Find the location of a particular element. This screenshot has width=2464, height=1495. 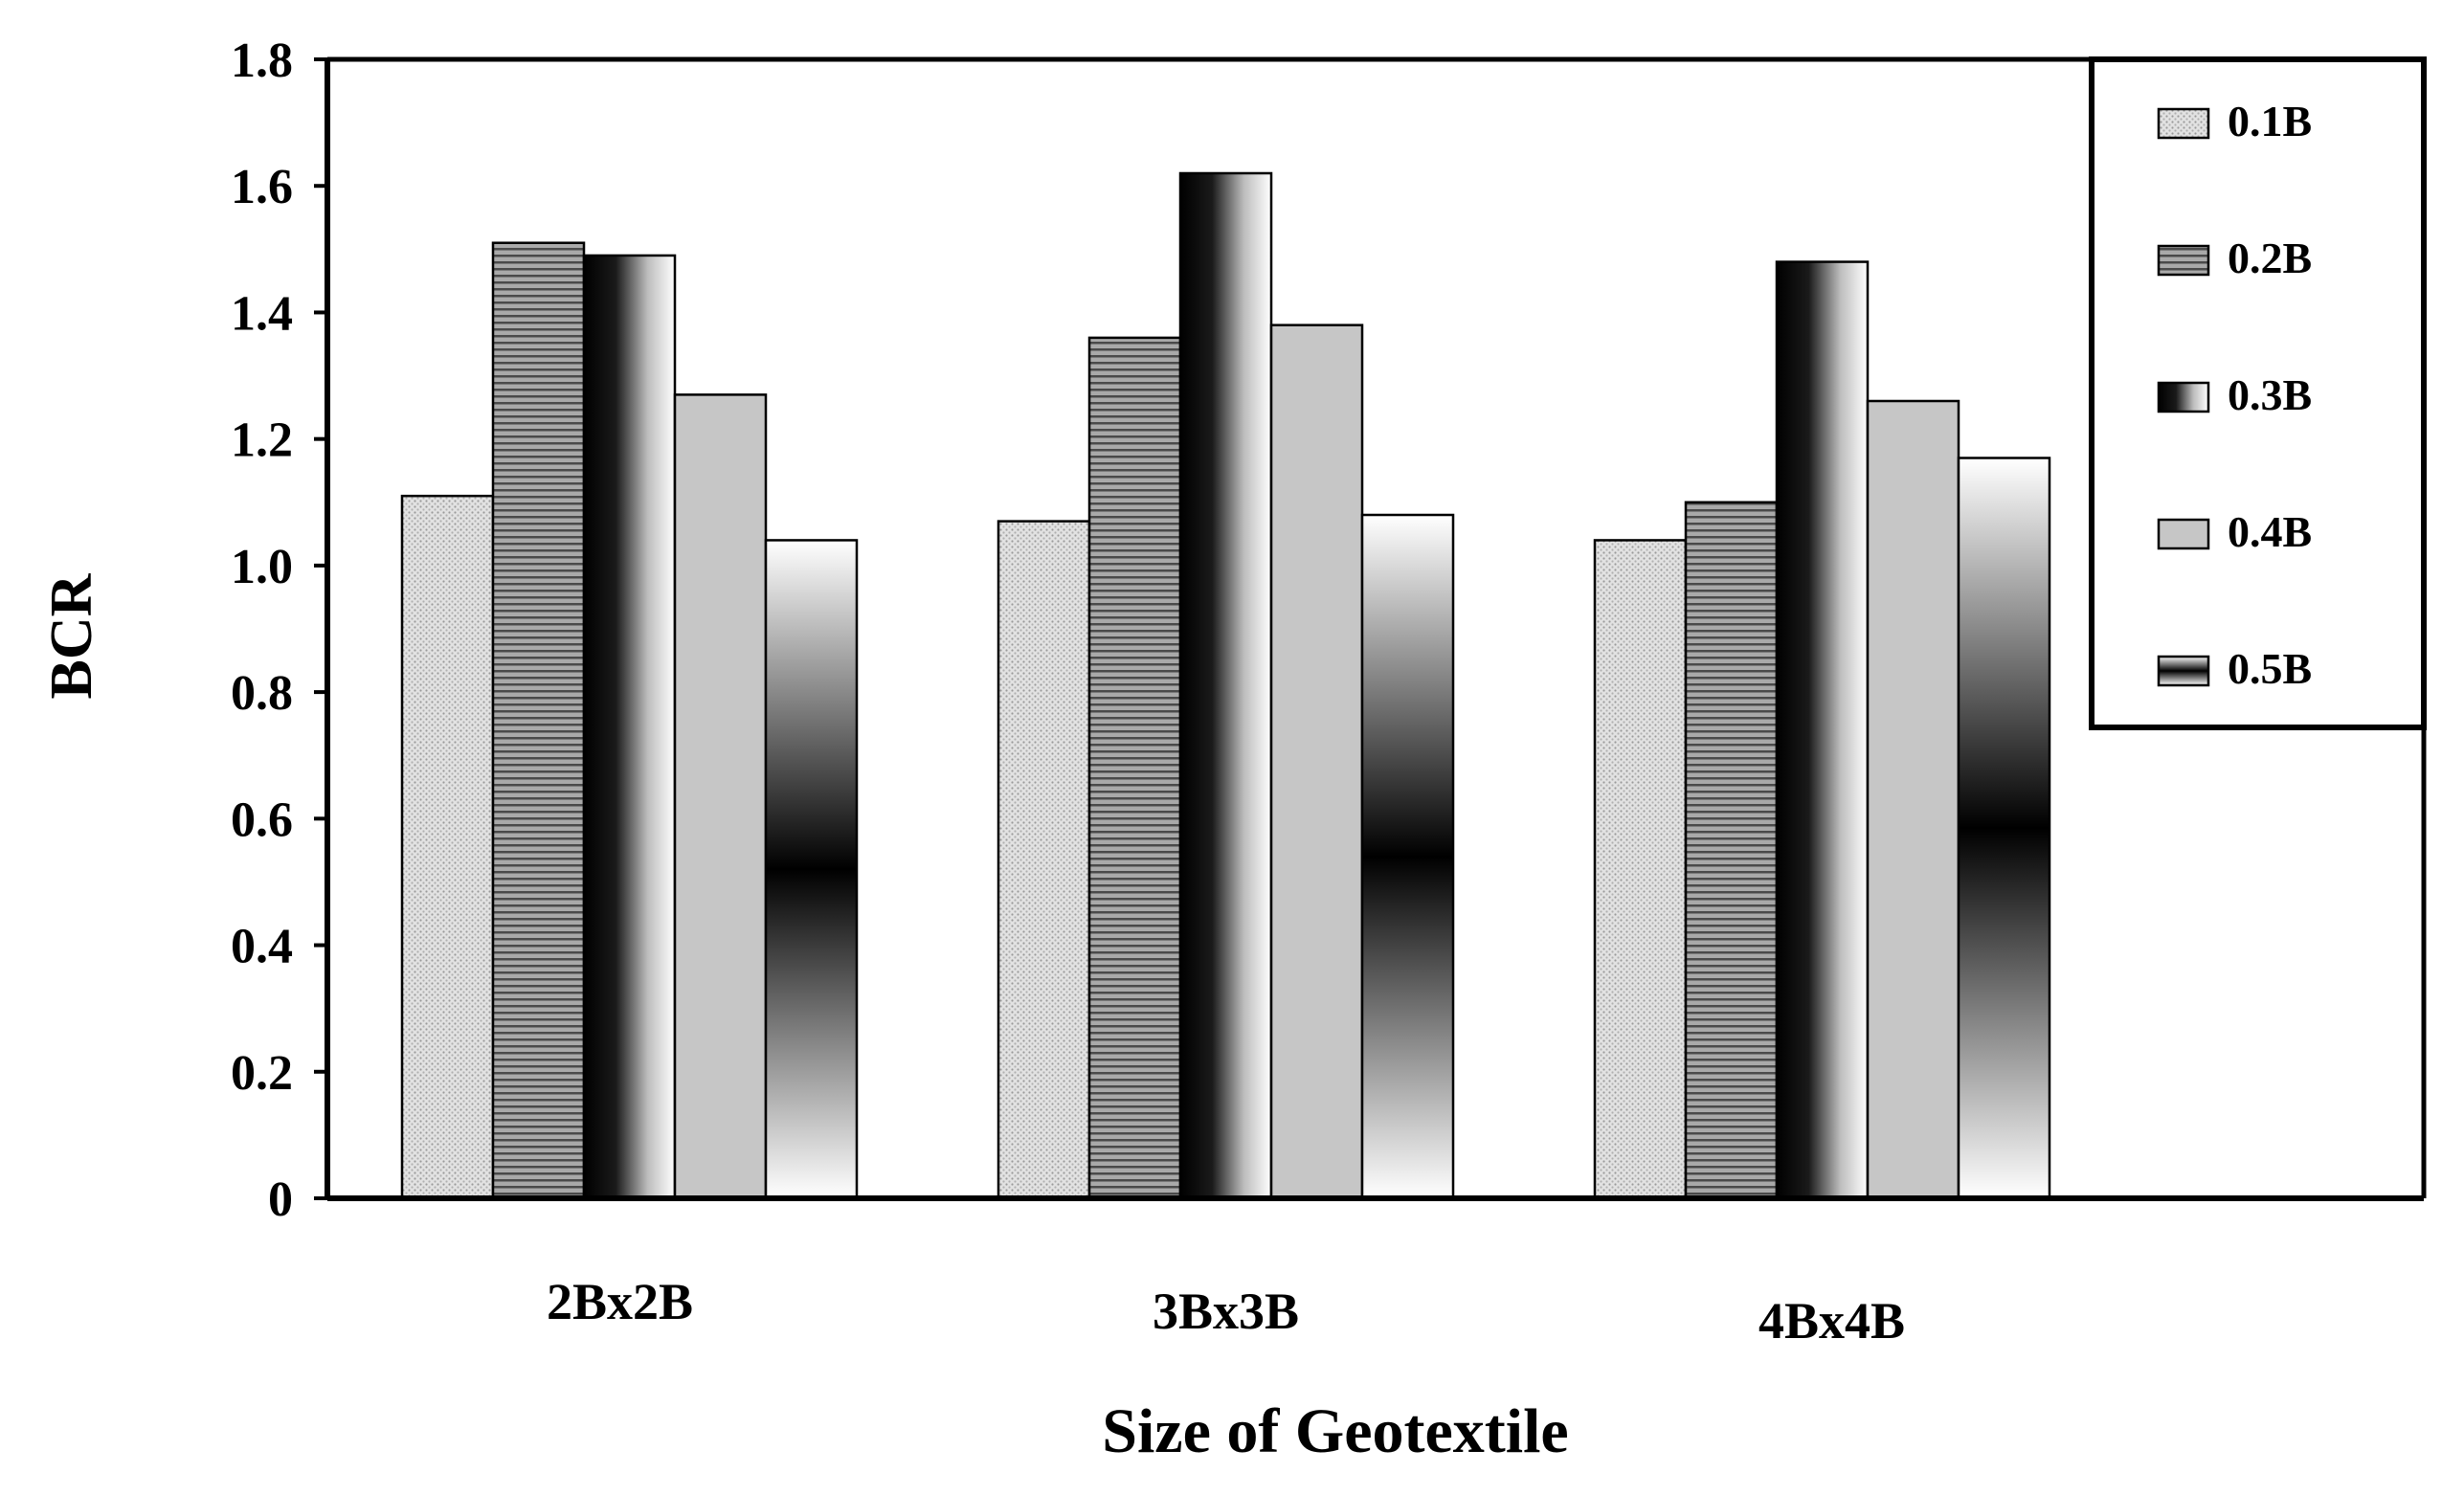

legend-swatch-0.2B is located at coordinates (2184, 260).